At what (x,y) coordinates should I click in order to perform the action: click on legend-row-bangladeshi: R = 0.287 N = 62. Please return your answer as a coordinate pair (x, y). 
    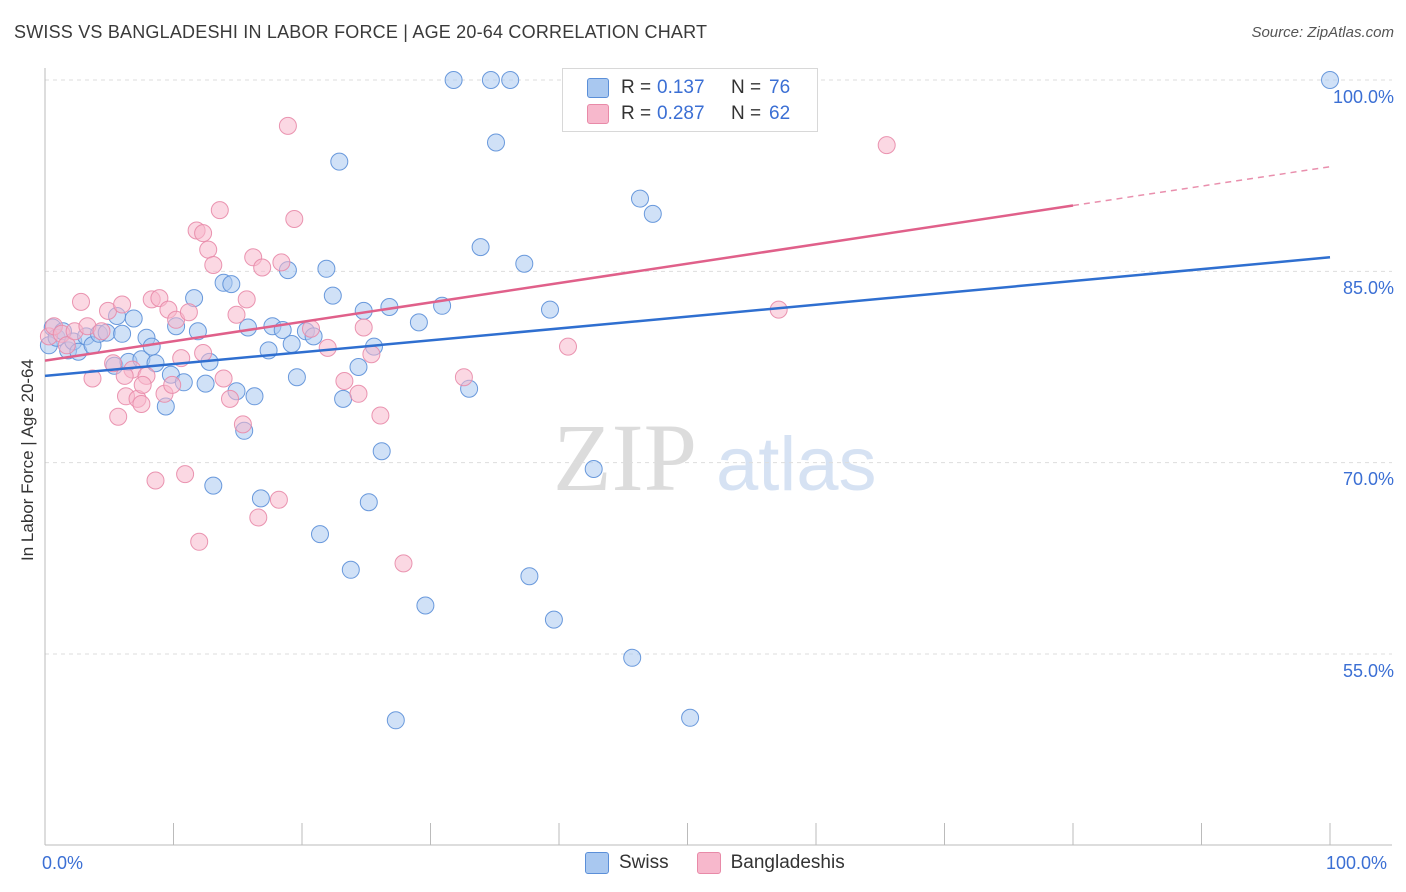
    Looking at the image, I should click on (676, 114).